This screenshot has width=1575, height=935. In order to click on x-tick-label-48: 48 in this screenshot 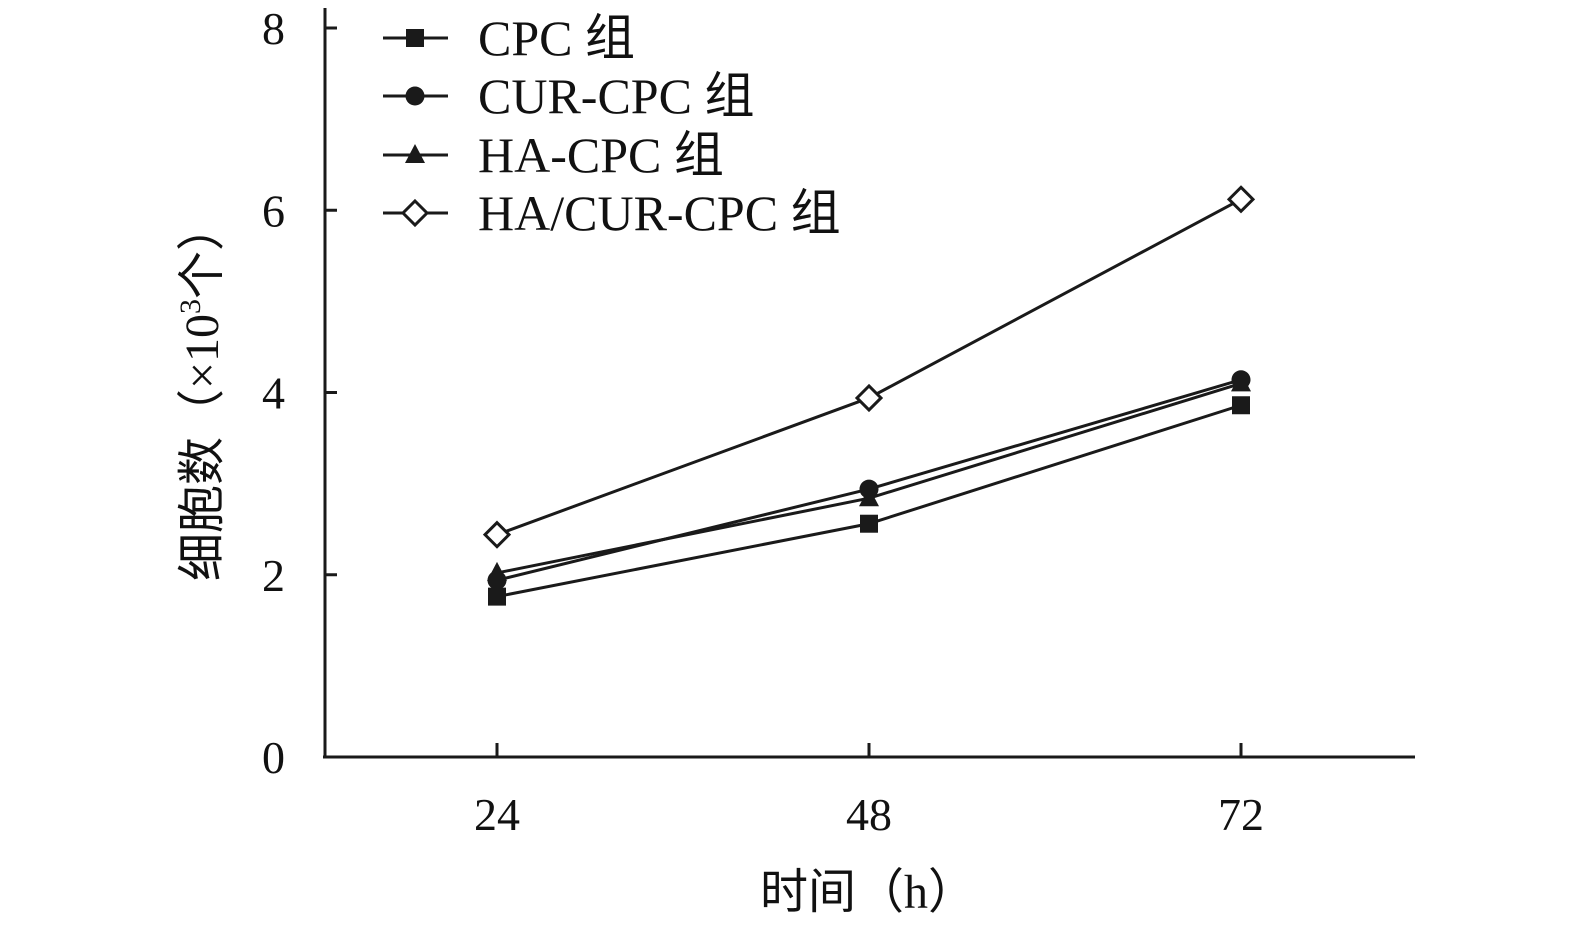, I will do `click(869, 814)`.